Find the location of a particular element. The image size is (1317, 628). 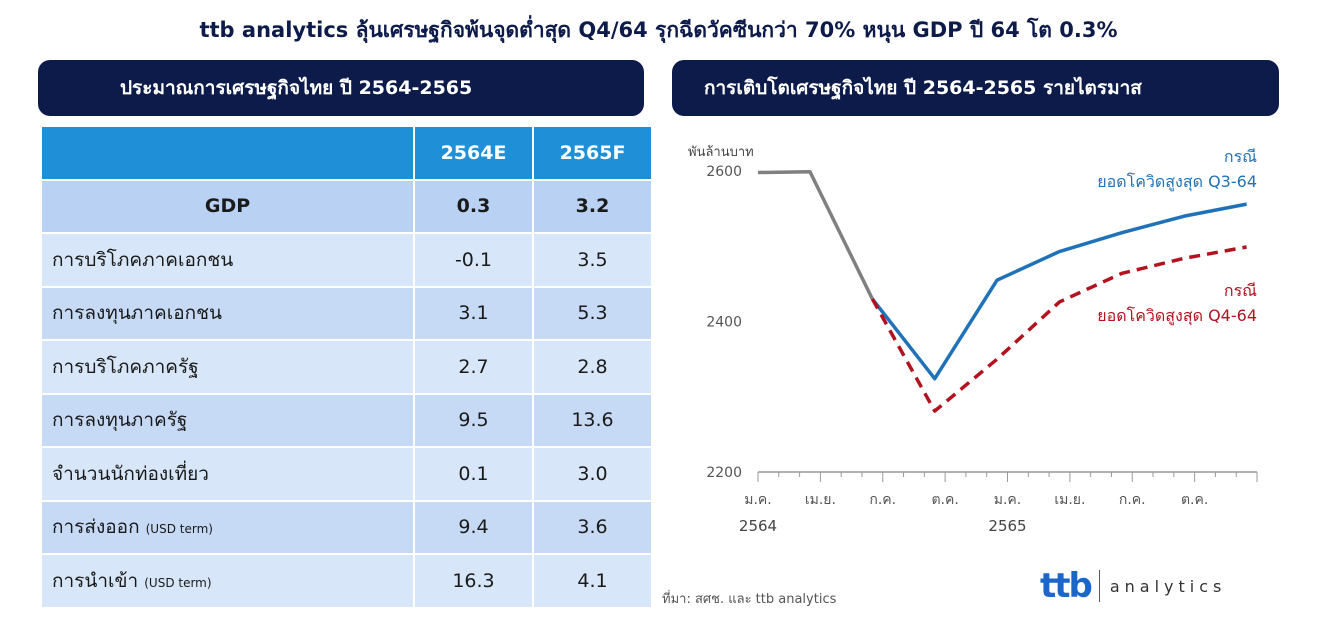

row-label-text: การลงทุนภาคเอกชน is located at coordinates (137, 313).